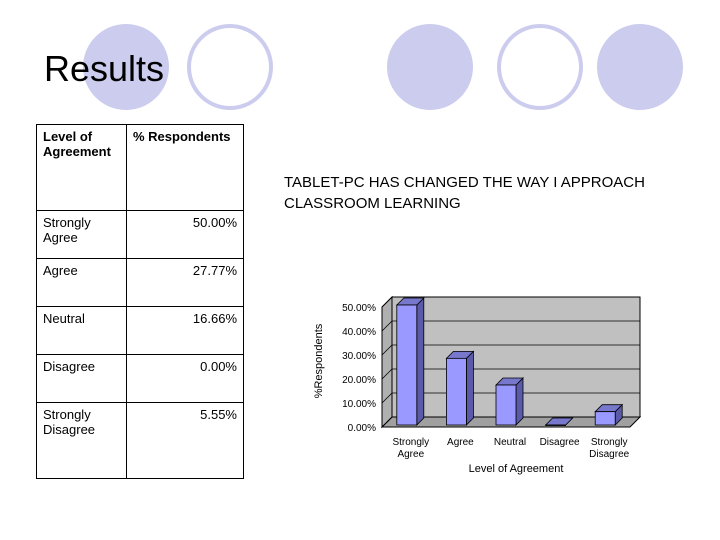  Describe the element at coordinates (81, 330) in the screenshot. I see `row-level: Neutral` at that location.